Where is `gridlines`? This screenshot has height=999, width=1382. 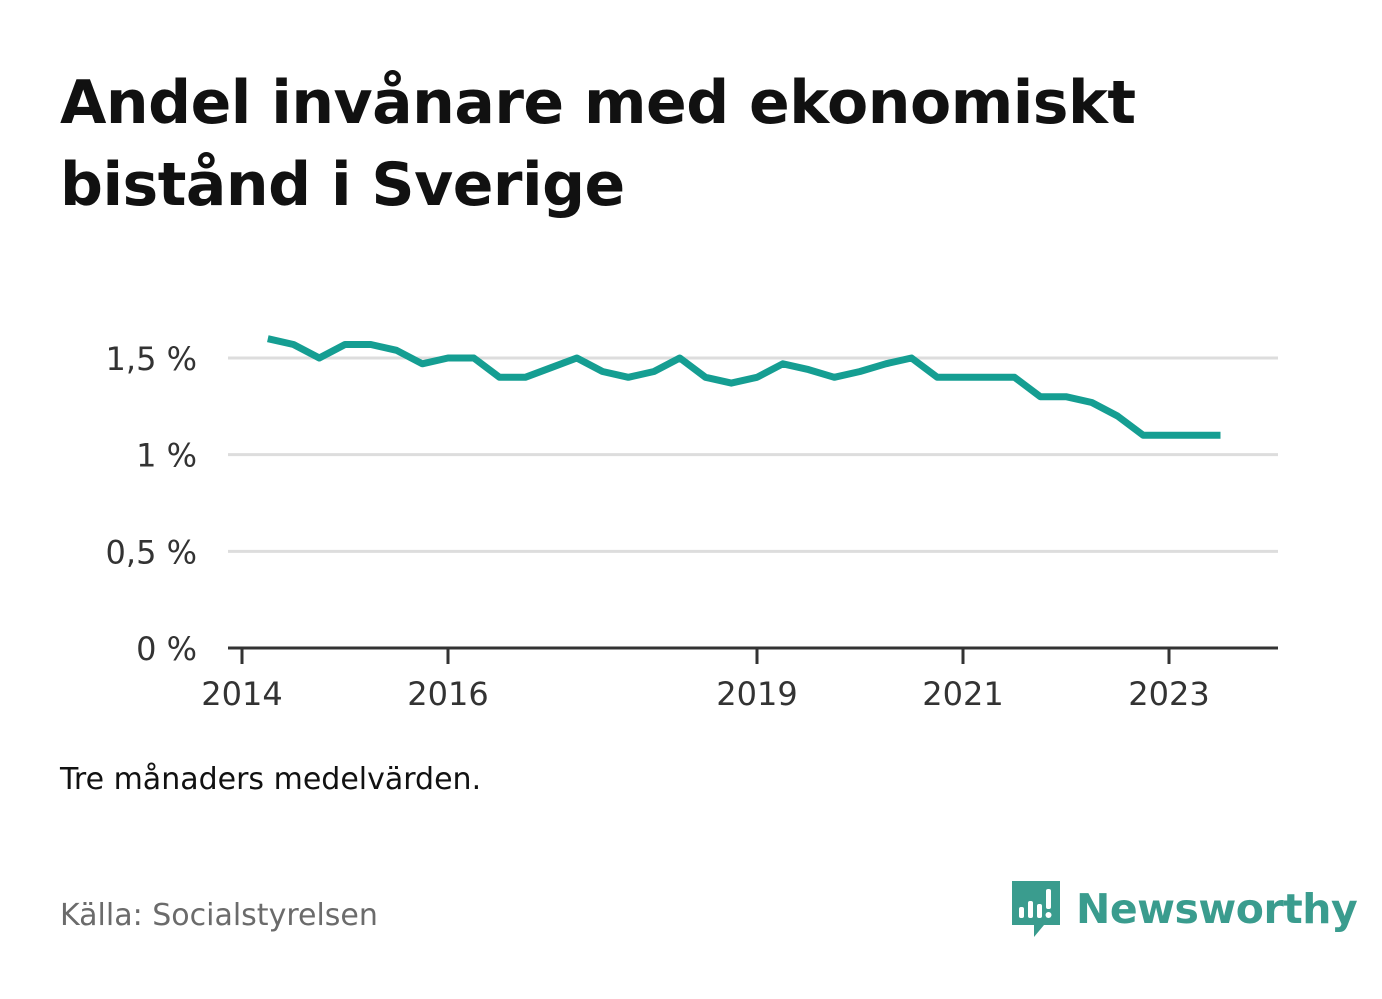
gridlines is located at coordinates (753, 454).